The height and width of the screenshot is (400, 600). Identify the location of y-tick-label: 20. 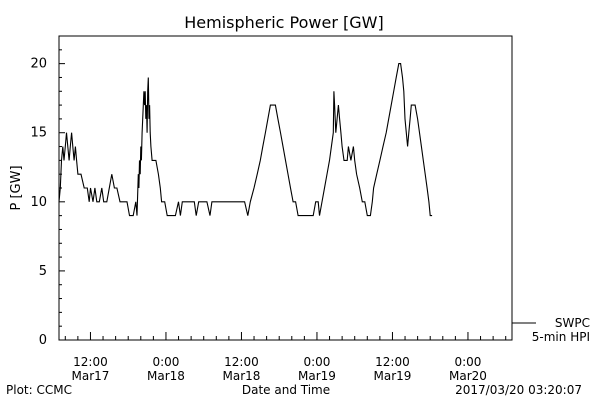
(38, 64).